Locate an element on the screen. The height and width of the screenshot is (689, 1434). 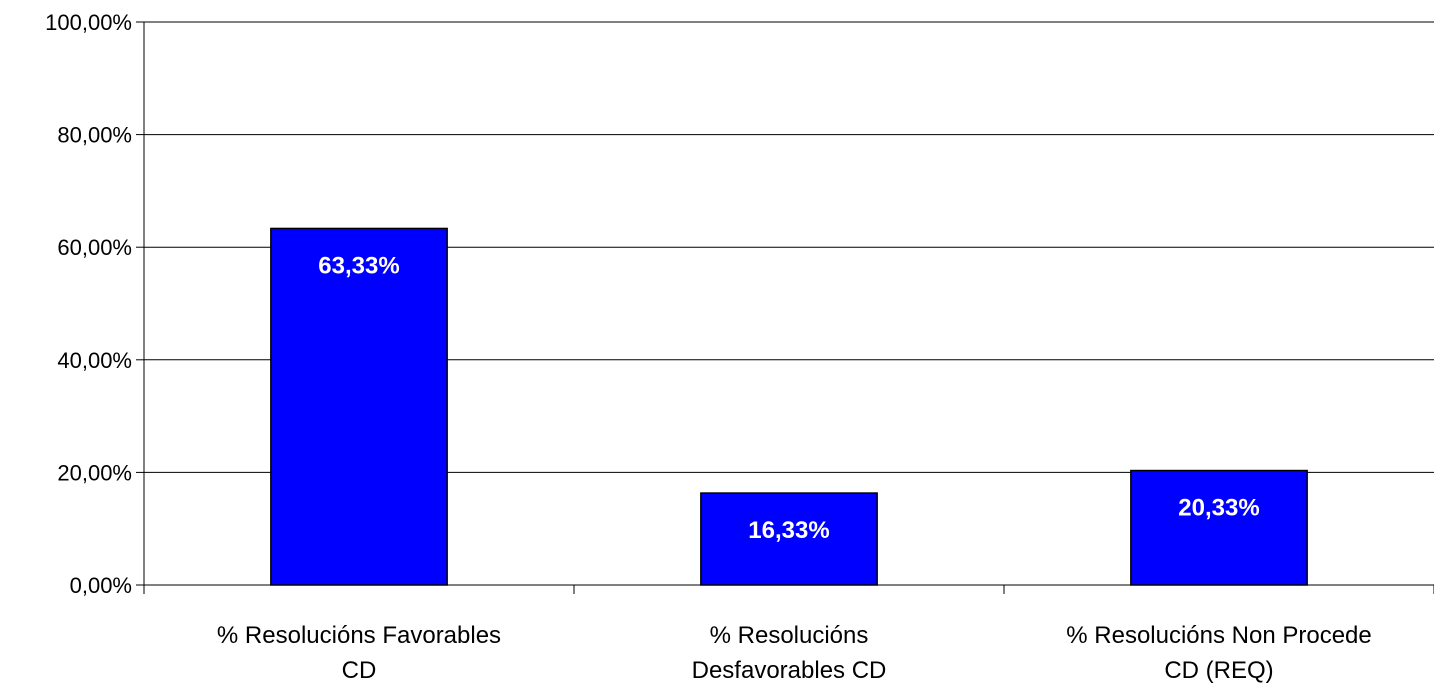
category-label: % Resolucións is located at coordinates (789, 635).